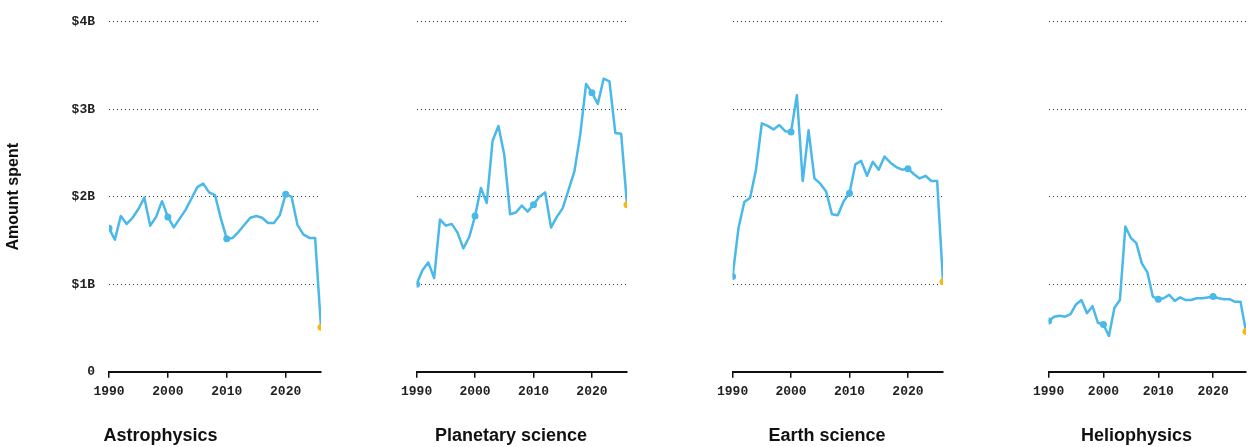 The height and width of the screenshot is (447, 1256). I want to click on y-tick-label: 0, so click(91, 372).